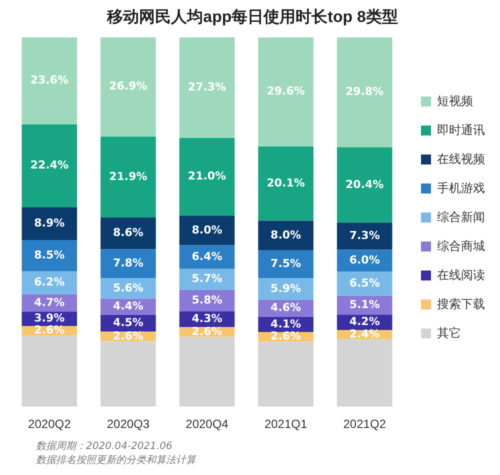 Image resolution: width=500 pixels, height=475 pixels. I want to click on data-label: 22.4%, so click(49, 165).